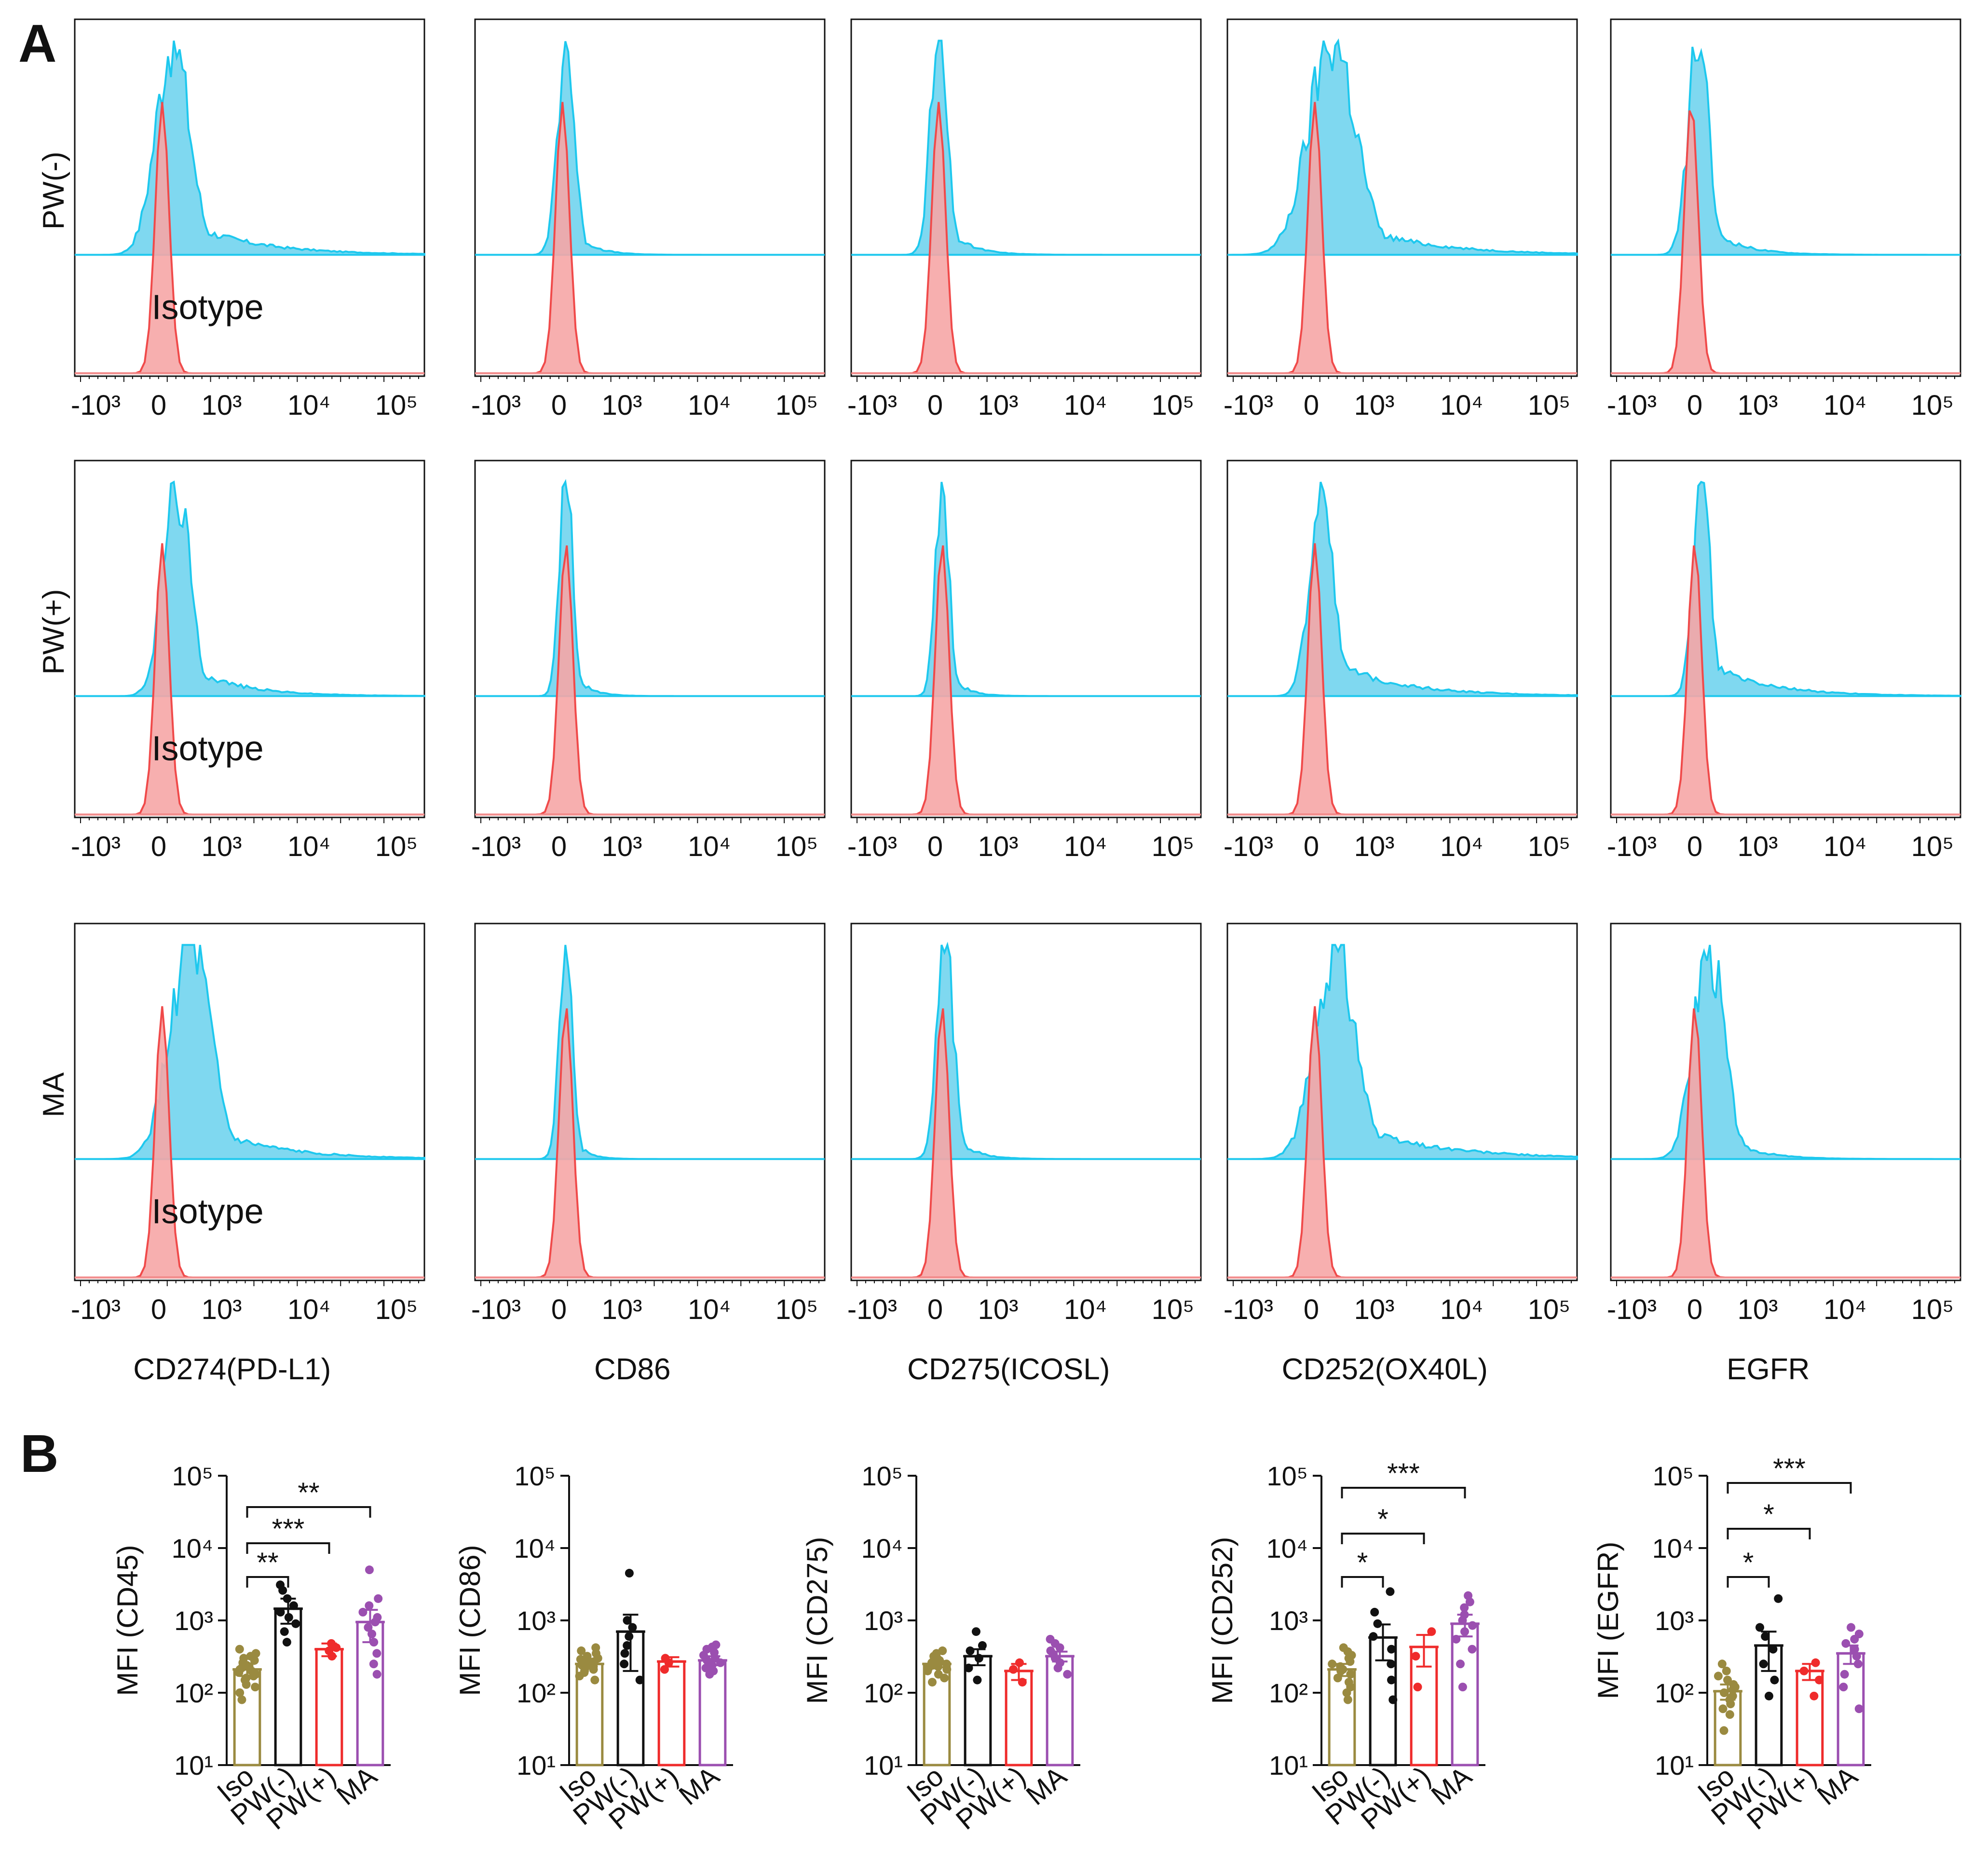 This screenshot has width=1973, height=1876. I want to click on y-tick-label: 10⁴, so click(1287, 1548).